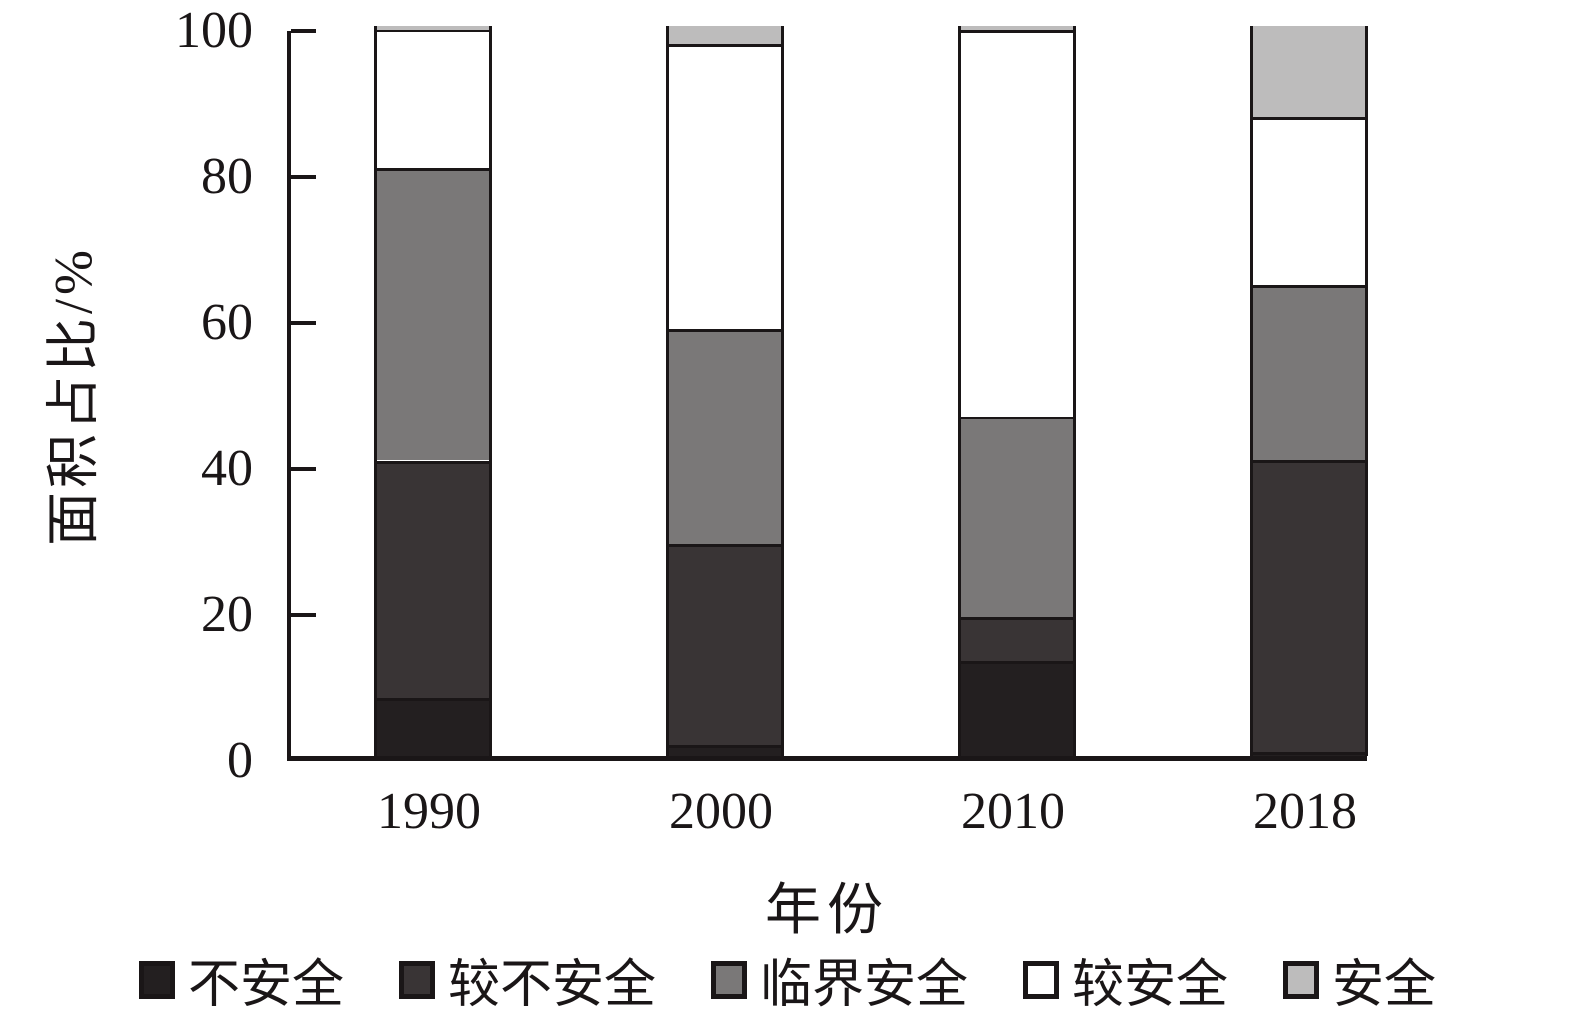 This screenshot has height=1014, width=1575. What do you see at coordinates (1309, 201) in the screenshot?
I see `segment-2018-较安全` at bounding box center [1309, 201].